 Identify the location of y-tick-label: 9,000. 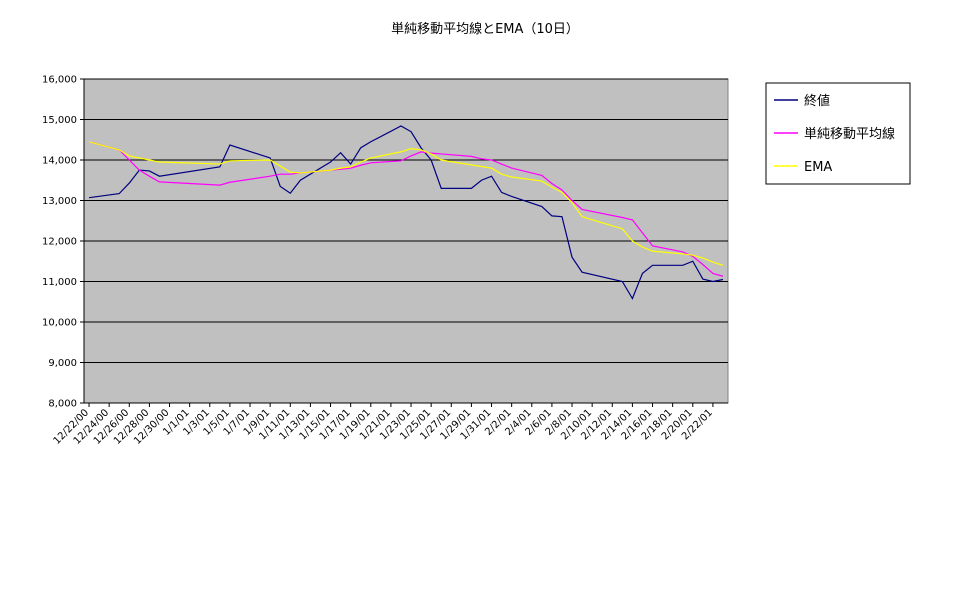
(62, 363).